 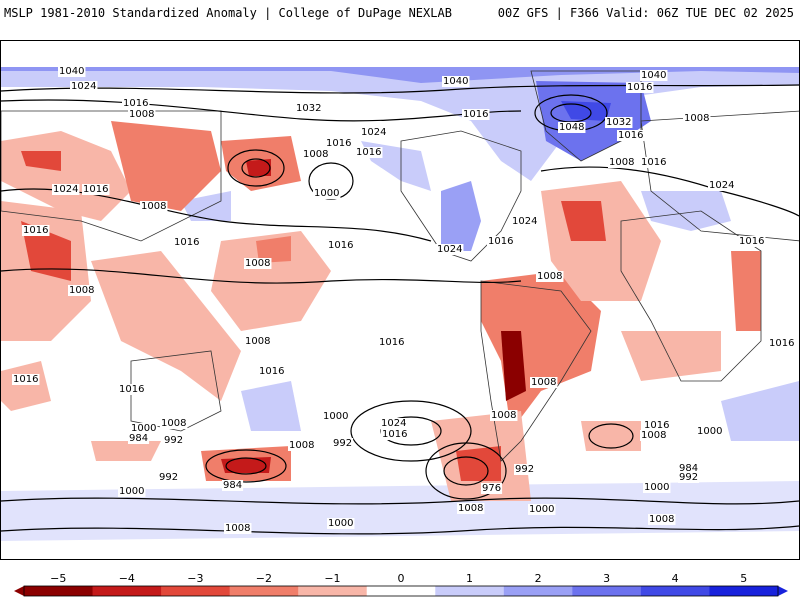 I want to click on central-pacific-mid, so click(x=273, y=249).